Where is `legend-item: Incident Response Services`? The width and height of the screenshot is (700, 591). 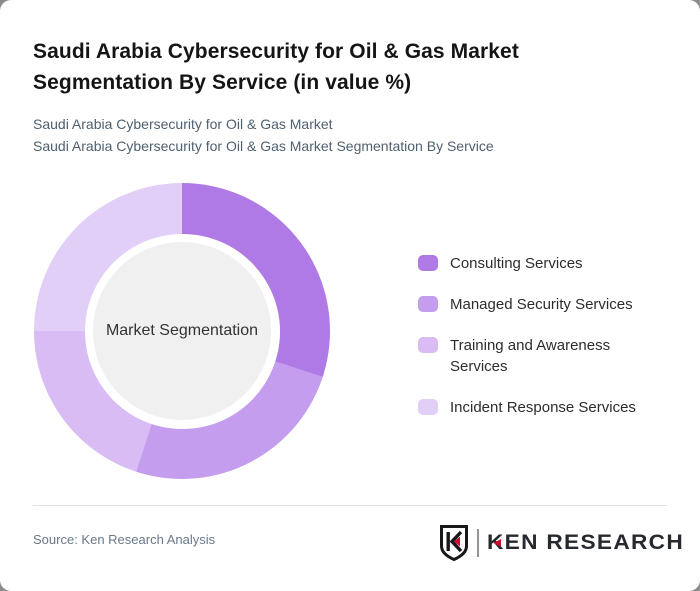
legend-item: Incident Response Services is located at coordinates (534, 407).